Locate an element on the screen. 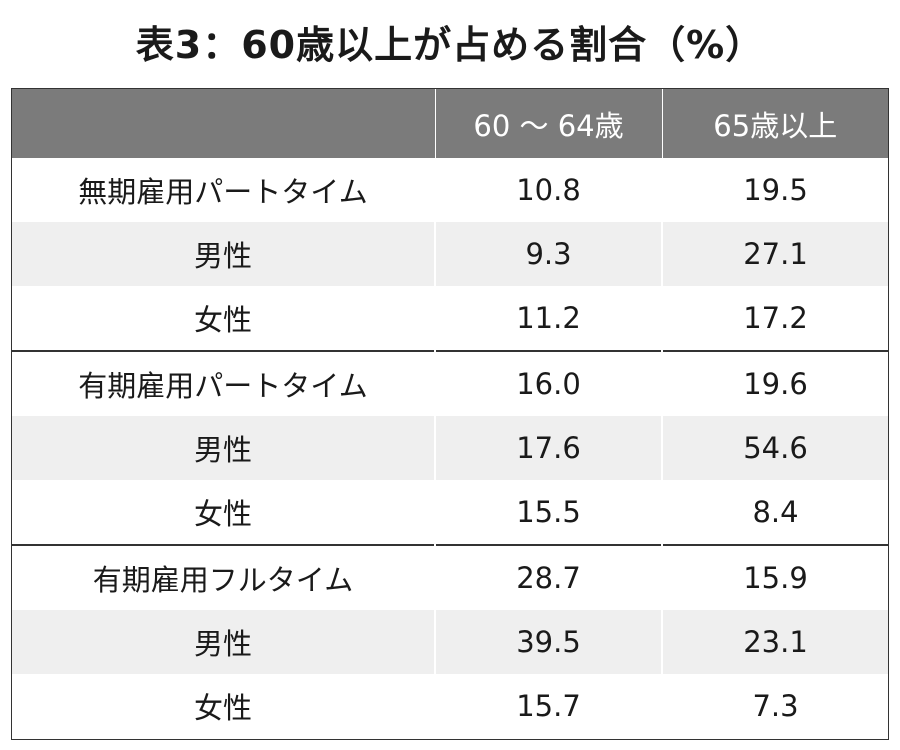 Image resolution: width=900 pixels, height=750 pixels. row-label: 無期雇用パートタイム is located at coordinates (223, 190).